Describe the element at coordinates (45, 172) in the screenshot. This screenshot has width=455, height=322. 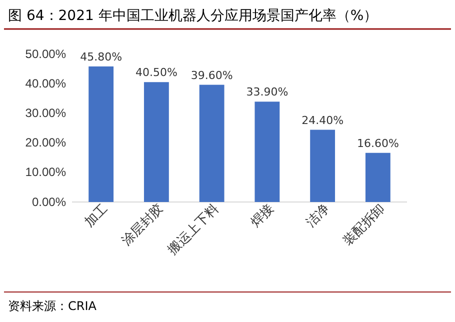
I see `y-tick-label: 10.00%` at that location.